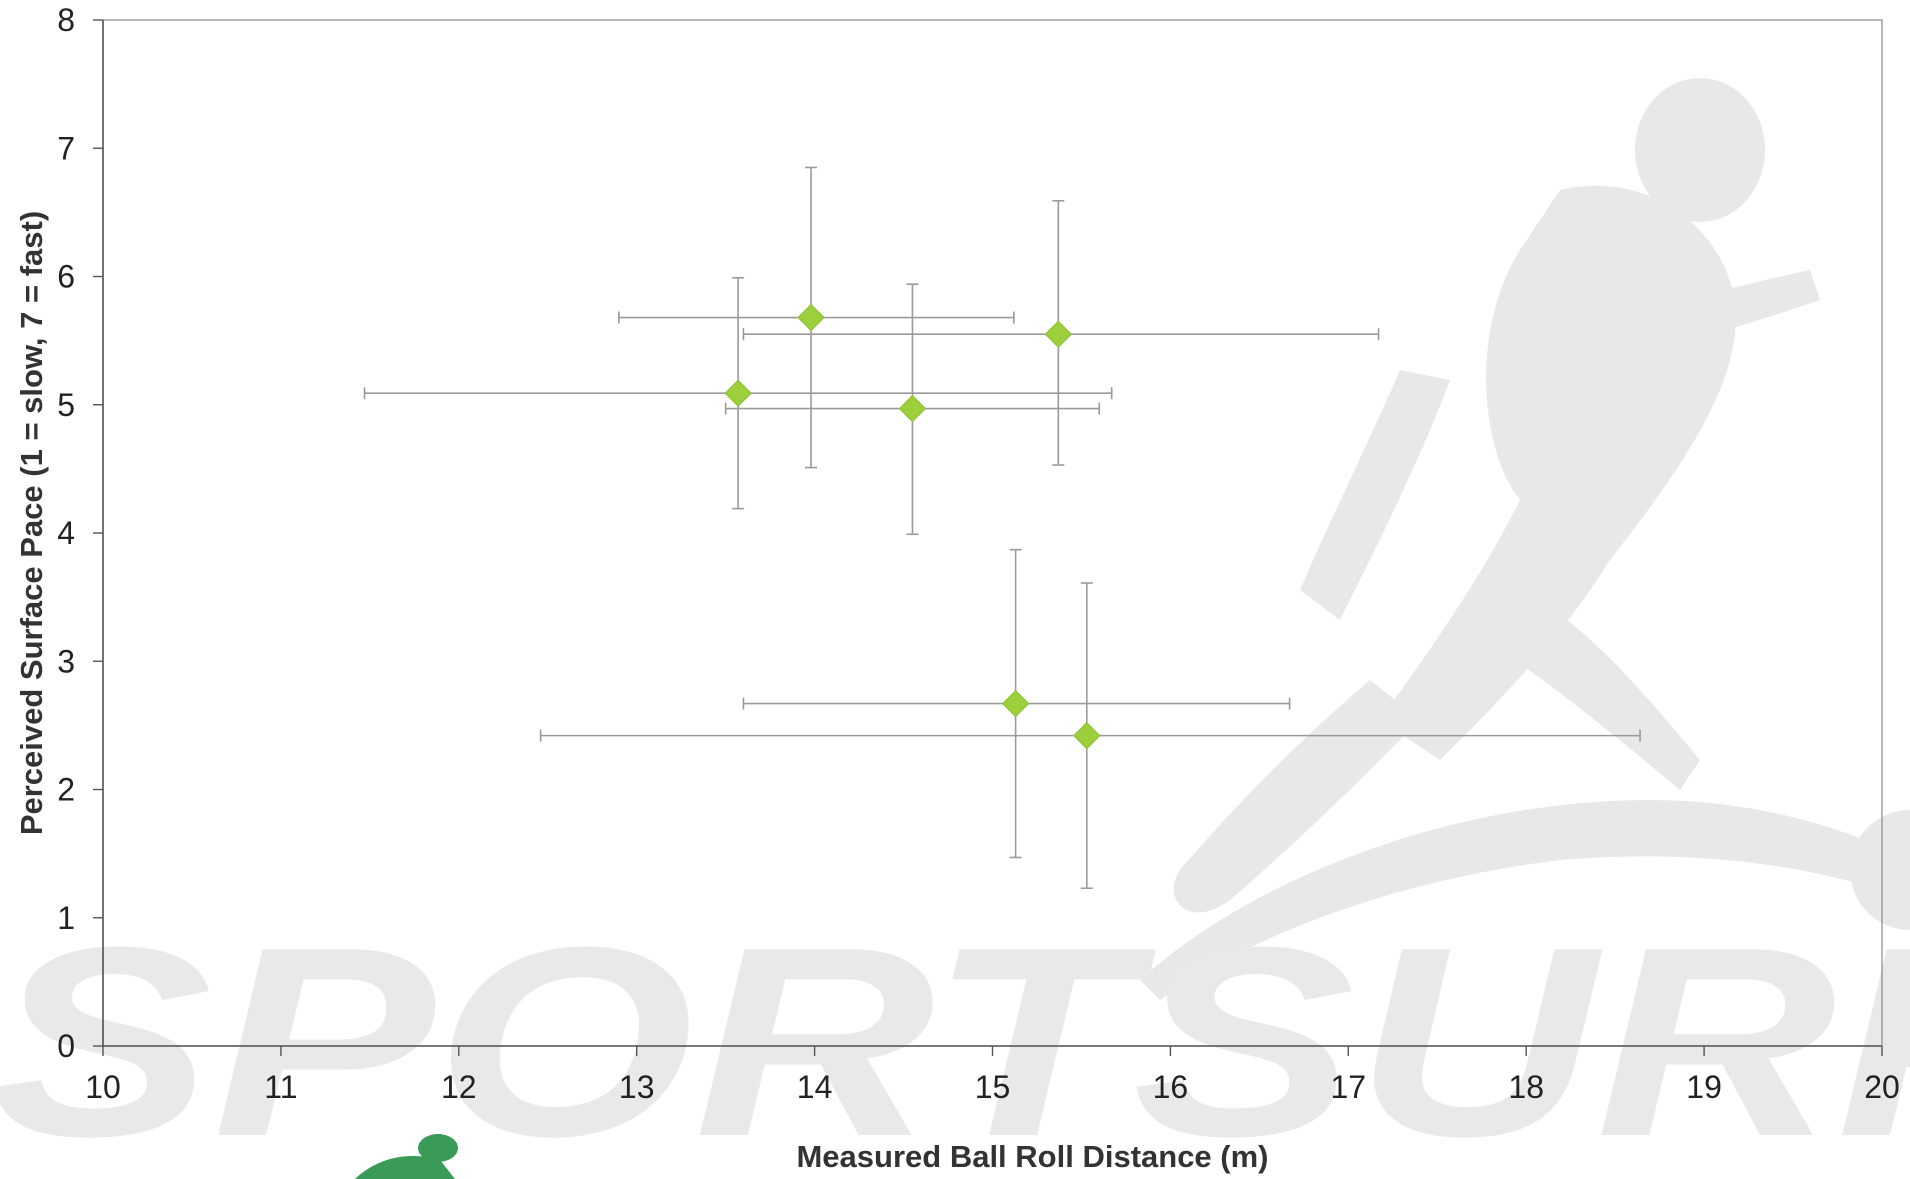 The height and width of the screenshot is (1179, 1910). What do you see at coordinates (66, 661) in the screenshot?
I see `y-tick-label: 3` at bounding box center [66, 661].